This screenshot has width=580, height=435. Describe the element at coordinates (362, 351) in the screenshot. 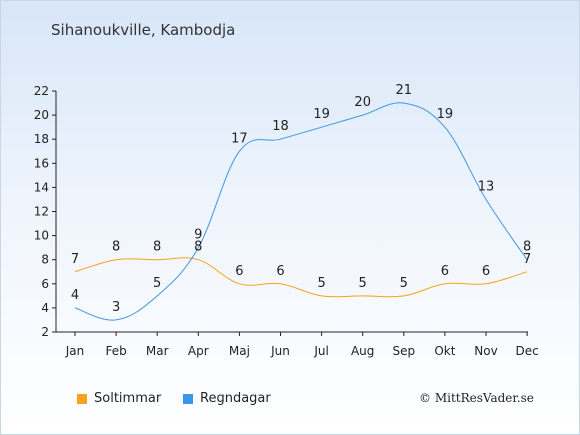

I see `x-tick-label: Aug` at that location.